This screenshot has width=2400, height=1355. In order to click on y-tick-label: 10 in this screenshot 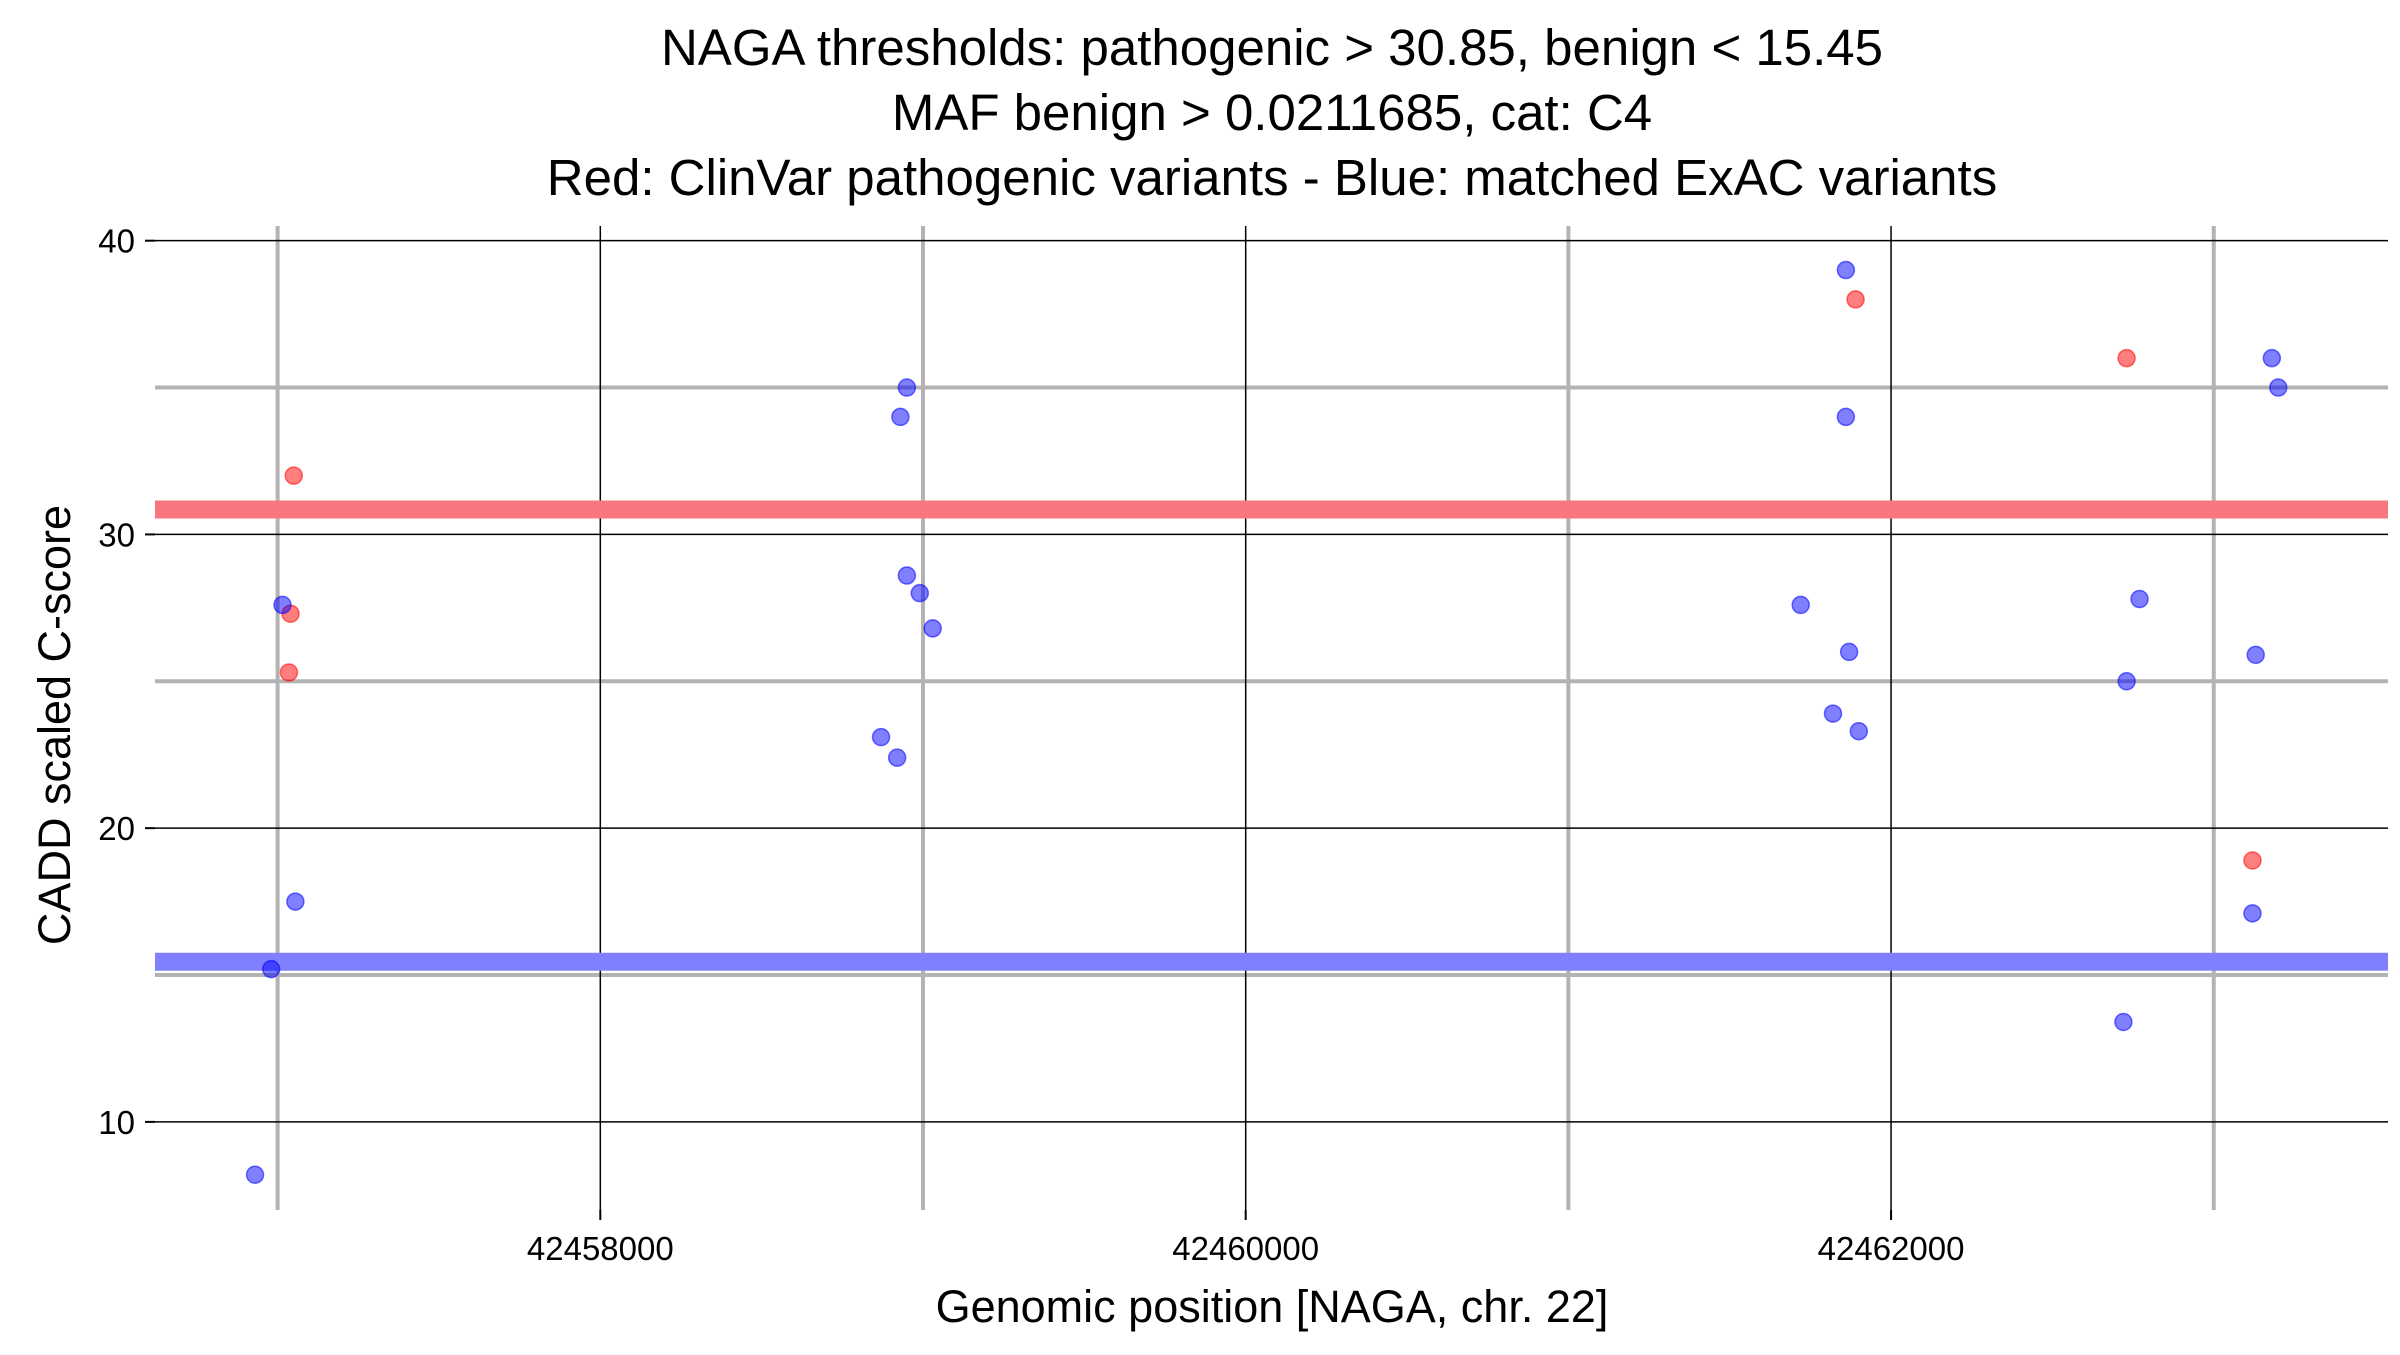, I will do `click(116, 1122)`.